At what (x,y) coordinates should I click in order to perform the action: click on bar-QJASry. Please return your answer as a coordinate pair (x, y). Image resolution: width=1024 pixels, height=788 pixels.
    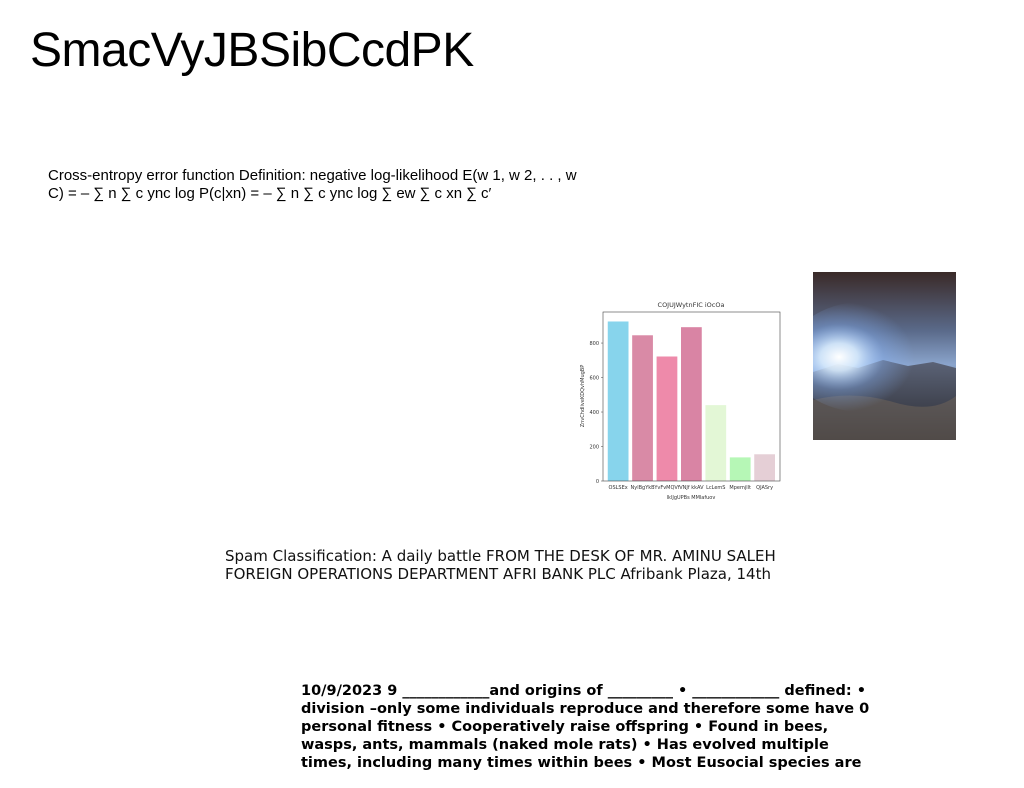
    Looking at the image, I should click on (764, 467).